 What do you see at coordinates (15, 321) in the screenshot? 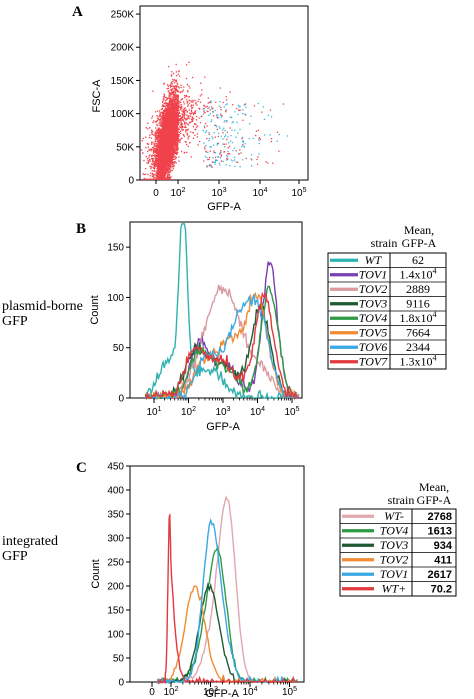
I see `side-label-plasmid-2: GFP` at bounding box center [15, 321].